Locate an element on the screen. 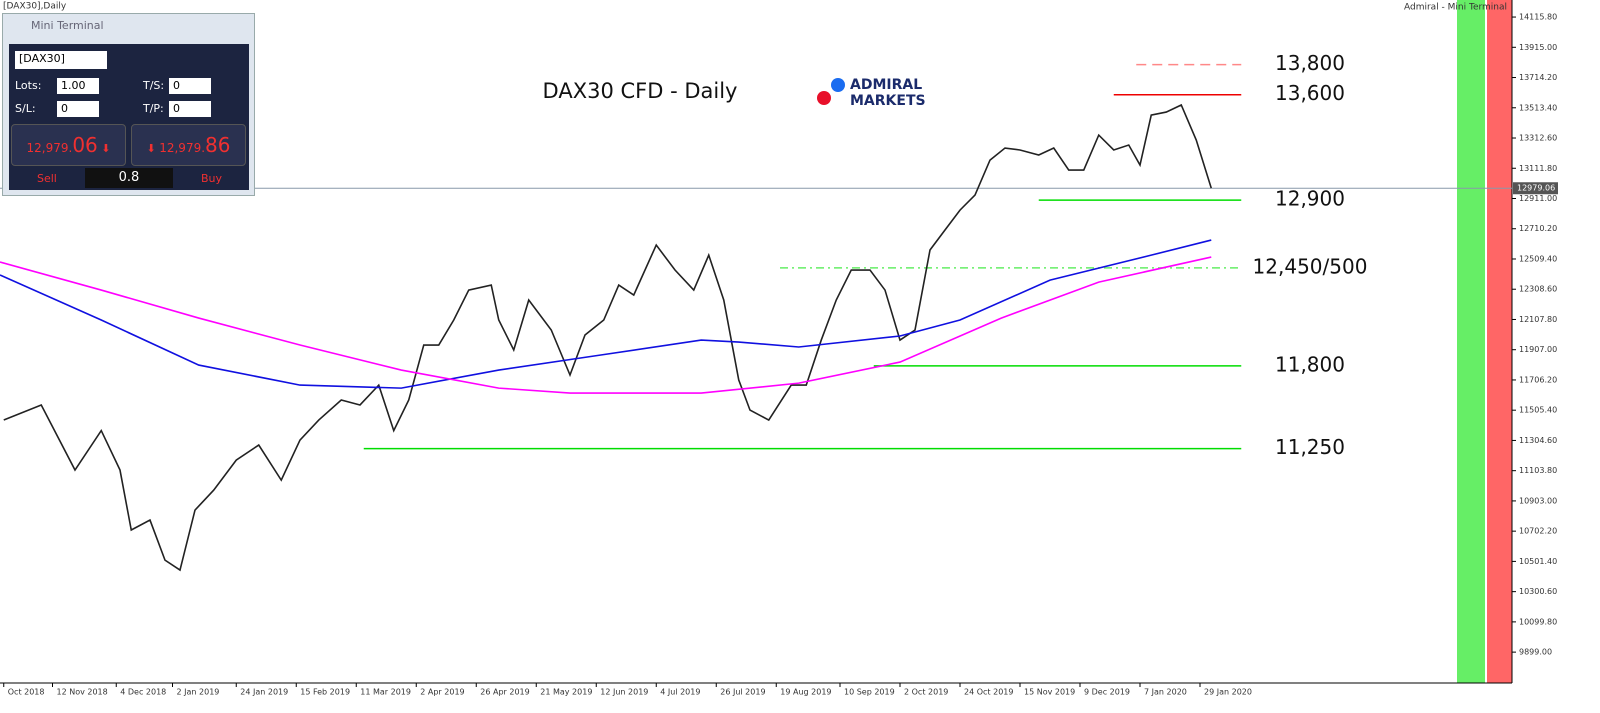 This screenshot has height=713, width=1600. tp-label: T/P: is located at coordinates (153, 108).